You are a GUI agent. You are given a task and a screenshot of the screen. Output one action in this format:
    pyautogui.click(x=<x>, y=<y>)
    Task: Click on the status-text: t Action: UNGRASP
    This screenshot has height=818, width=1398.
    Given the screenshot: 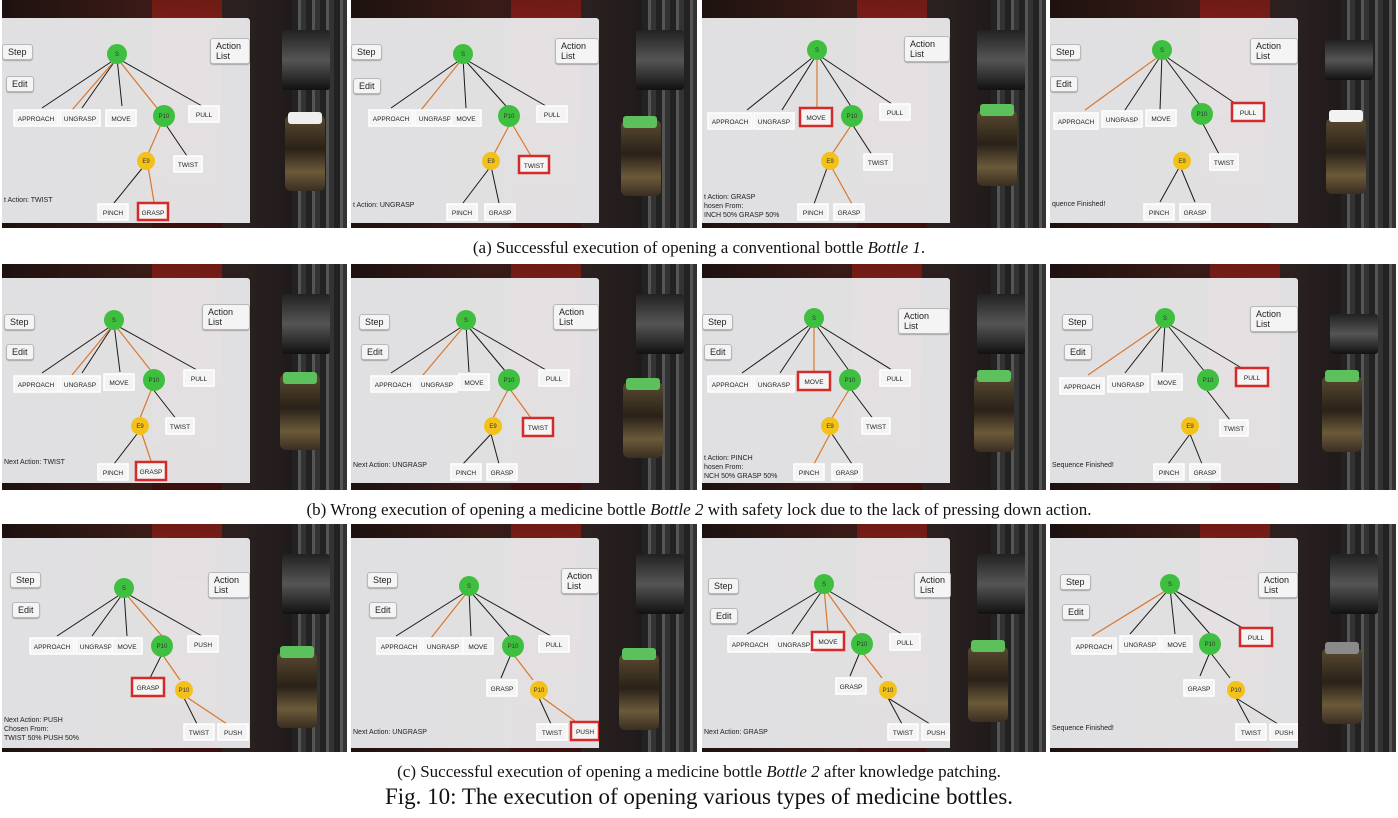 What is the action you would take?
    pyautogui.click(x=384, y=205)
    